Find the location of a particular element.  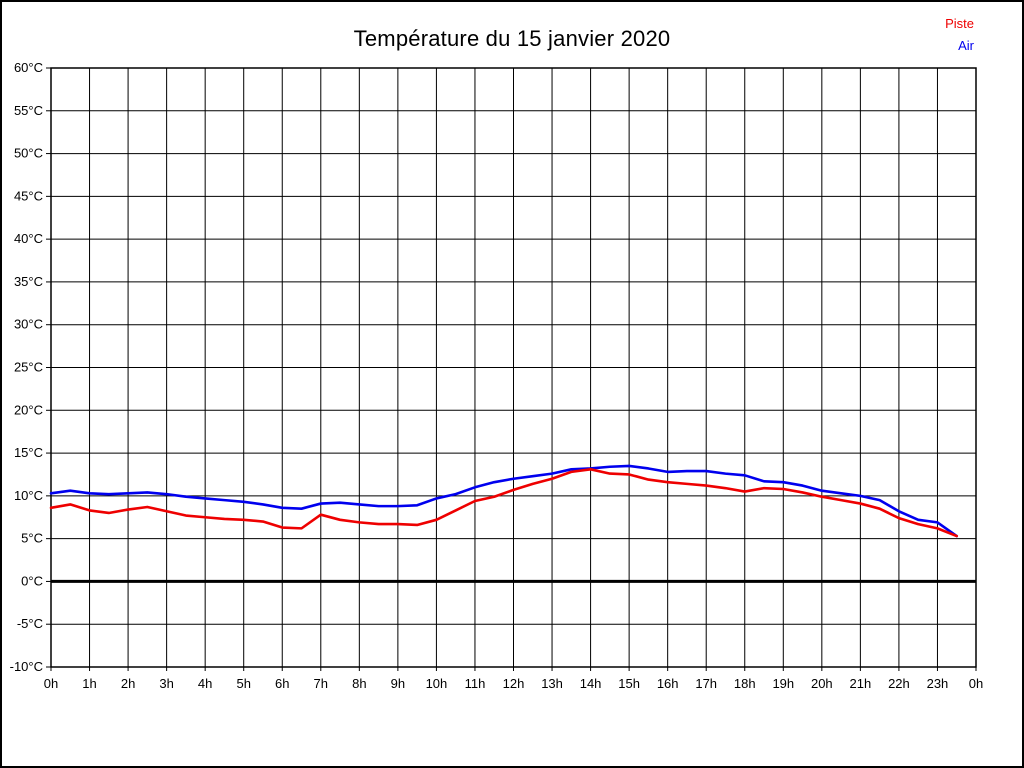

legend-item-air: Air is located at coordinates (966, 45).